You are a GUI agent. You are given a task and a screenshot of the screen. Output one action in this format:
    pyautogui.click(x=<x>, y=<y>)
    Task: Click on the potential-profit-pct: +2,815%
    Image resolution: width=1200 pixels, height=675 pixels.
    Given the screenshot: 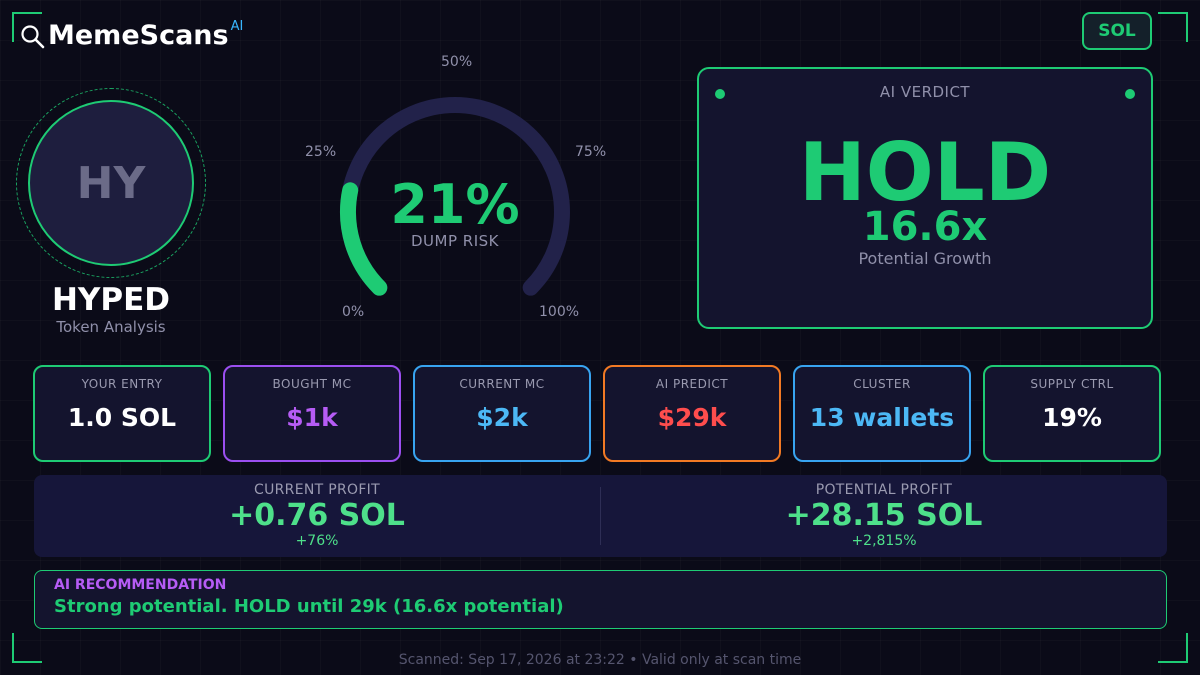 What is the action you would take?
    pyautogui.click(x=884, y=541)
    